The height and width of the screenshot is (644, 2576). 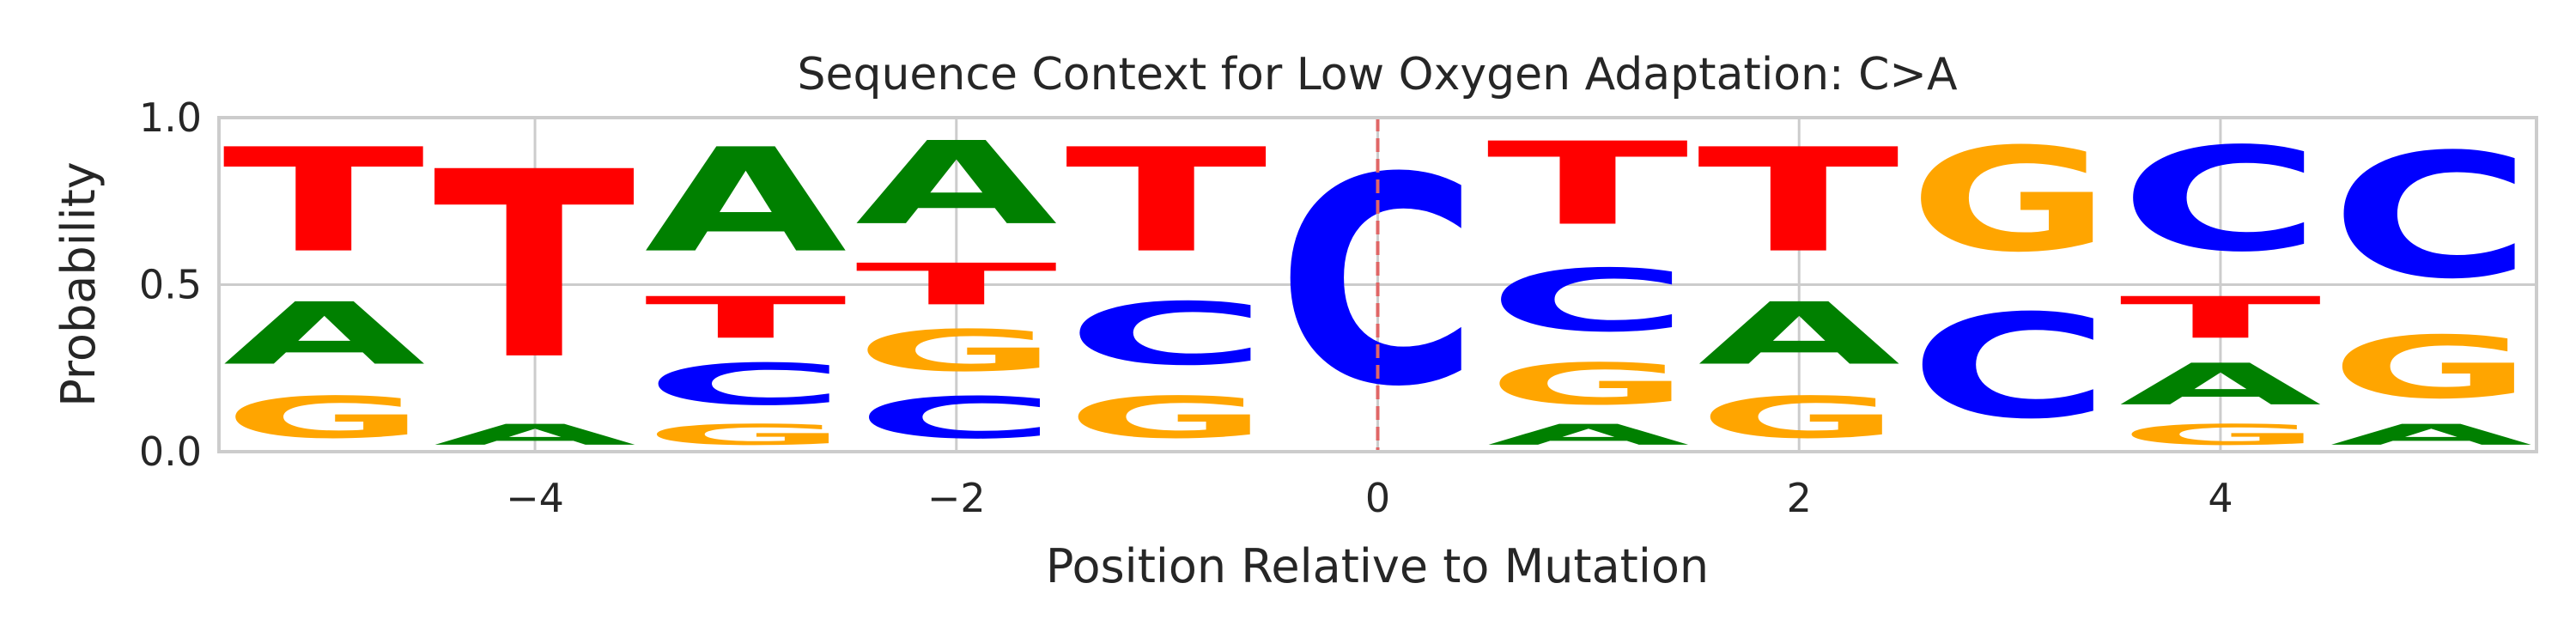 I want to click on y-tick-label: 0.0, so click(x=170, y=452).